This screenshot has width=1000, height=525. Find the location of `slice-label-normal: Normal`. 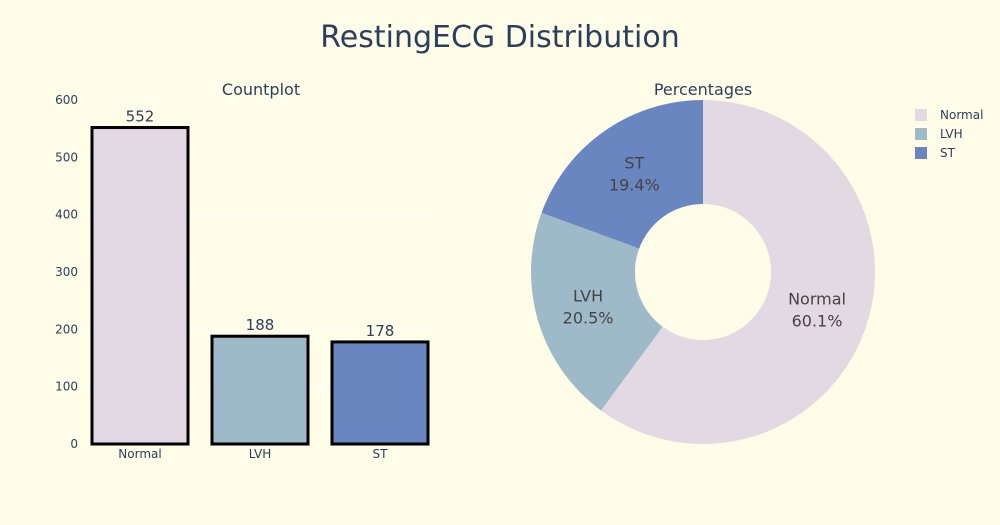

slice-label-normal: Normal is located at coordinates (817, 298).